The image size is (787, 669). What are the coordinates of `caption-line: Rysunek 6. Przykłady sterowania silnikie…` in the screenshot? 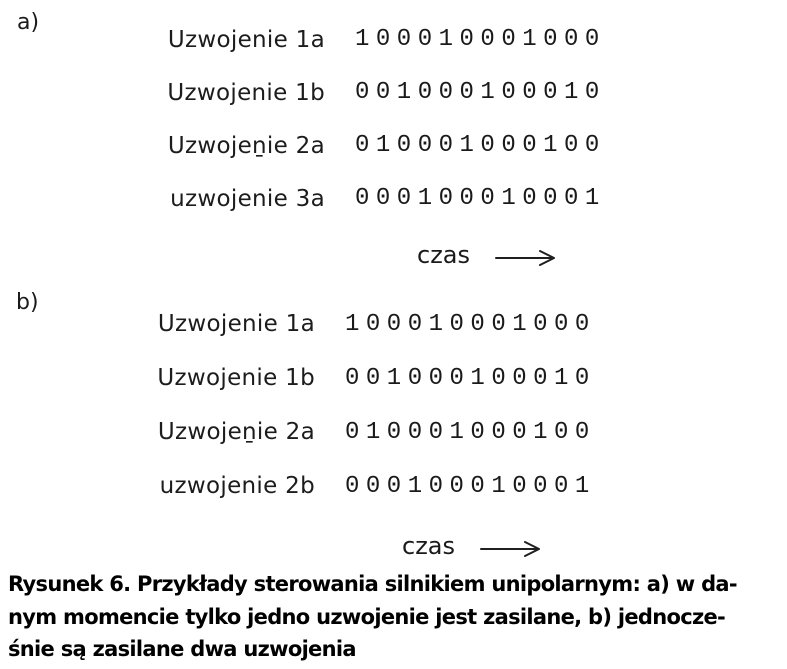 It's located at (373, 584).